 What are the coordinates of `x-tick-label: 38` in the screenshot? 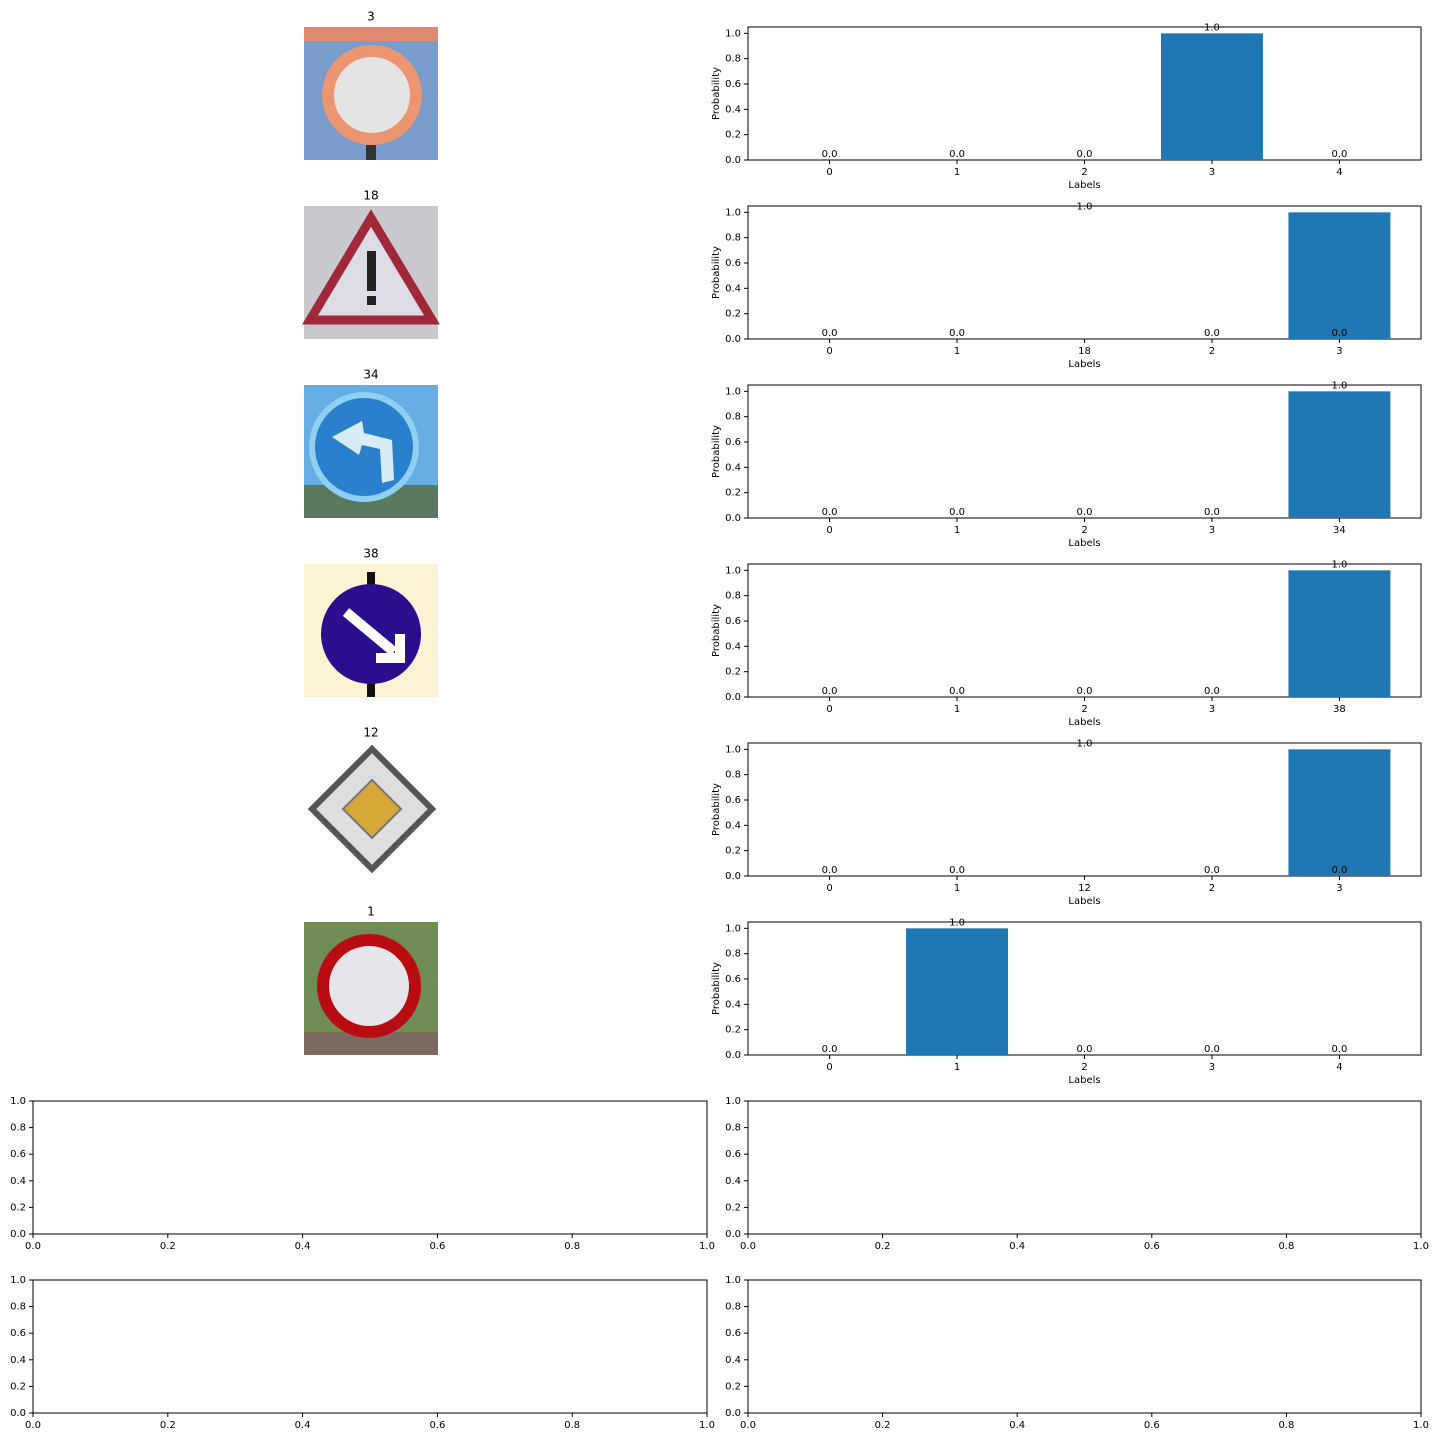 It's located at (1339, 709).